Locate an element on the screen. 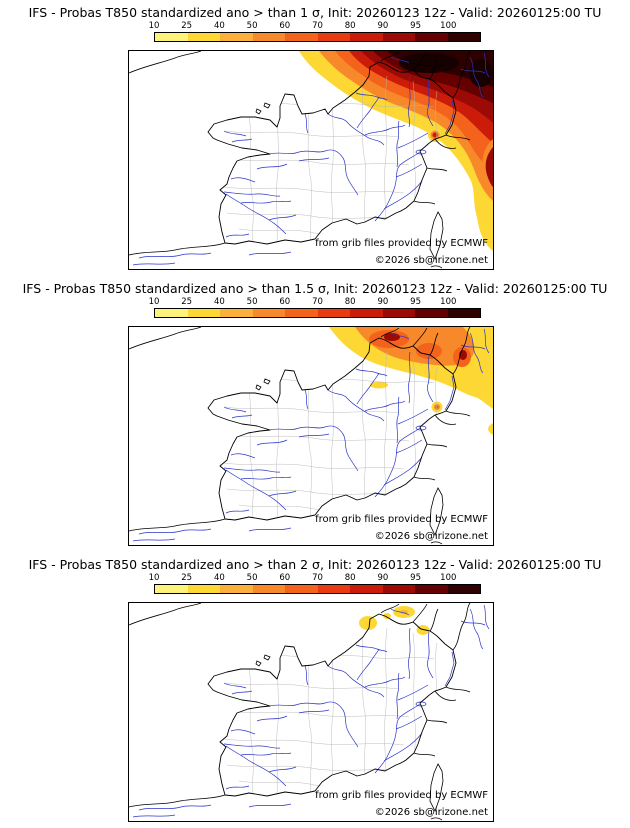  probability-shading-1sigma is located at coordinates (396, 151).